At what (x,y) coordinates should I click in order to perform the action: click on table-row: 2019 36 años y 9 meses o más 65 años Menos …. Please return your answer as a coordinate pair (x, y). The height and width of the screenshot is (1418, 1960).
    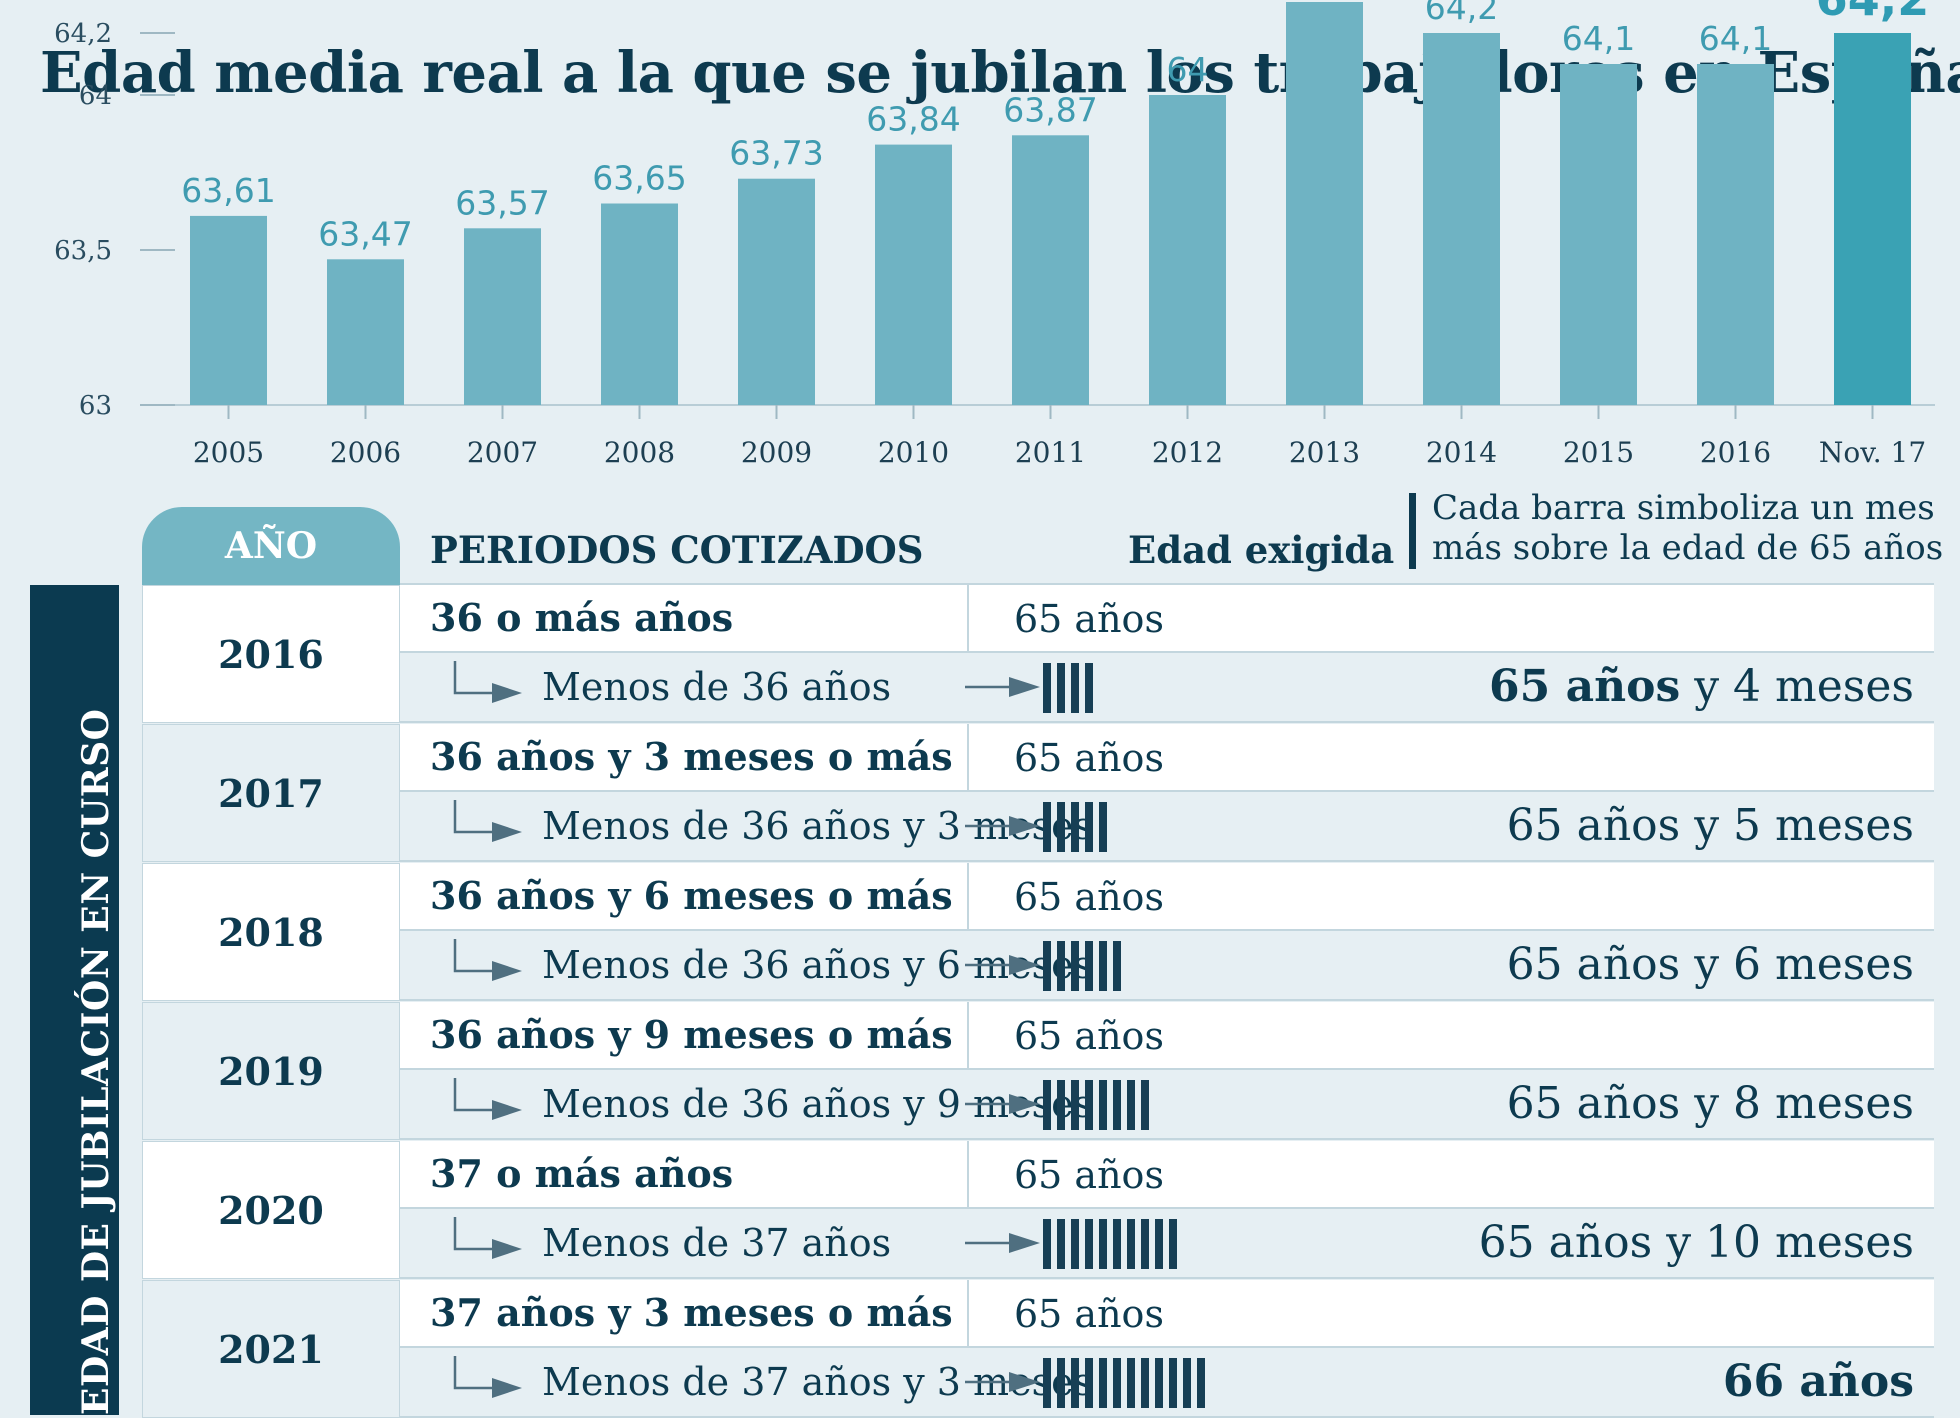
    Looking at the image, I should click on (1038, 1071).